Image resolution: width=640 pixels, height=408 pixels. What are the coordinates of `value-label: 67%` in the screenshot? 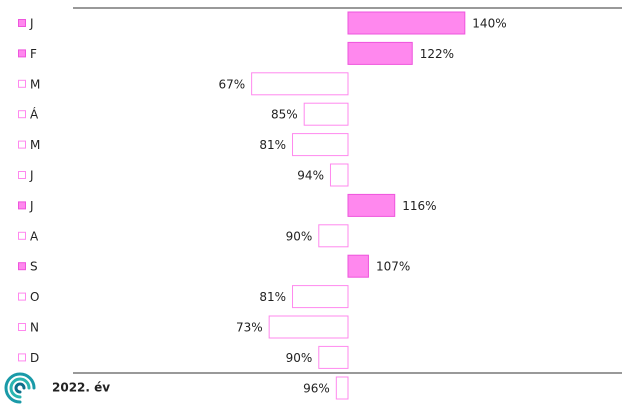 It's located at (231, 84).